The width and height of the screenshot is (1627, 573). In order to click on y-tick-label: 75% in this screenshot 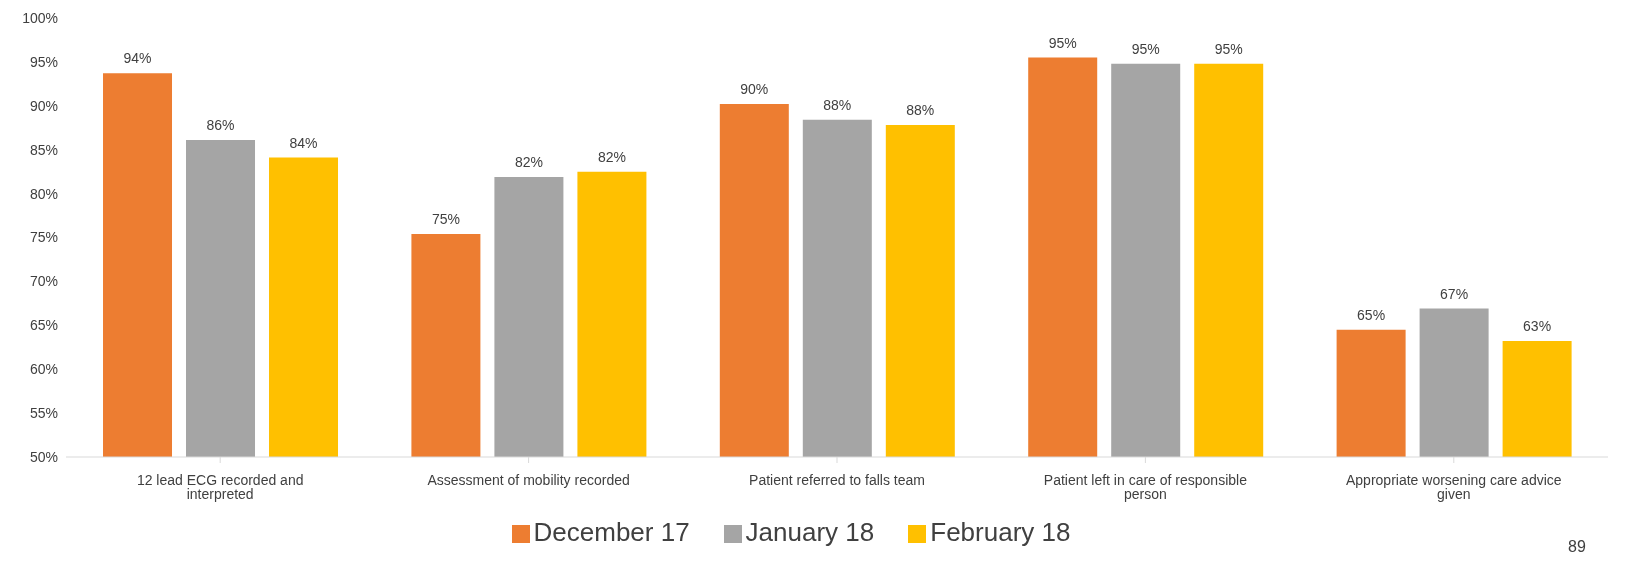, I will do `click(43, 237)`.